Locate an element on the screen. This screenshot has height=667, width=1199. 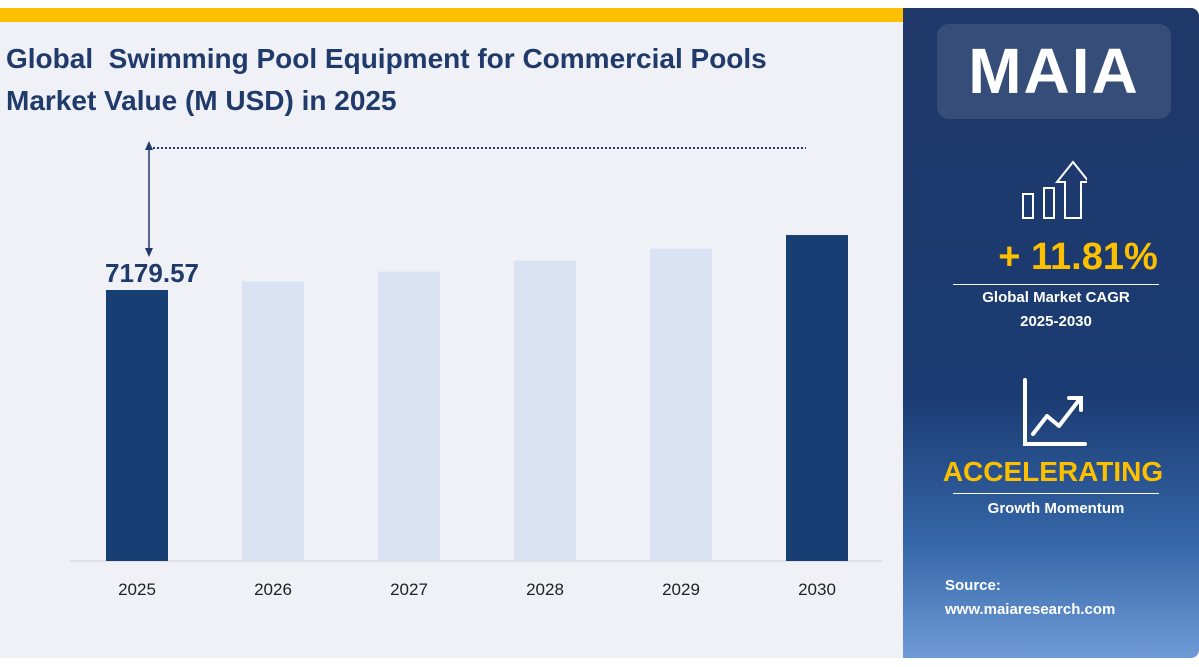
x-tick-label: 2029 is located at coordinates (681, 589).